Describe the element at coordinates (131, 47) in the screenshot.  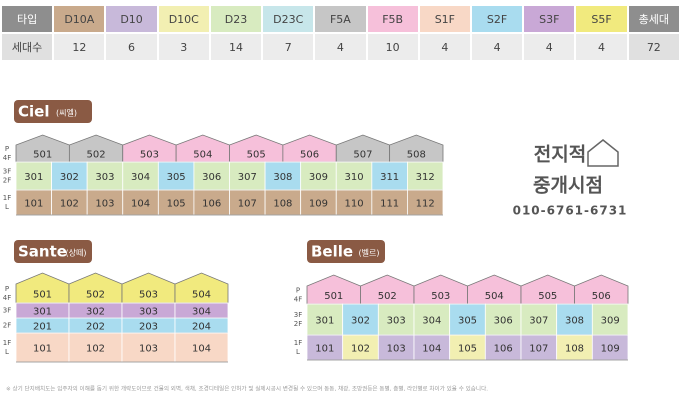
I see `table-cell: 6` at that location.